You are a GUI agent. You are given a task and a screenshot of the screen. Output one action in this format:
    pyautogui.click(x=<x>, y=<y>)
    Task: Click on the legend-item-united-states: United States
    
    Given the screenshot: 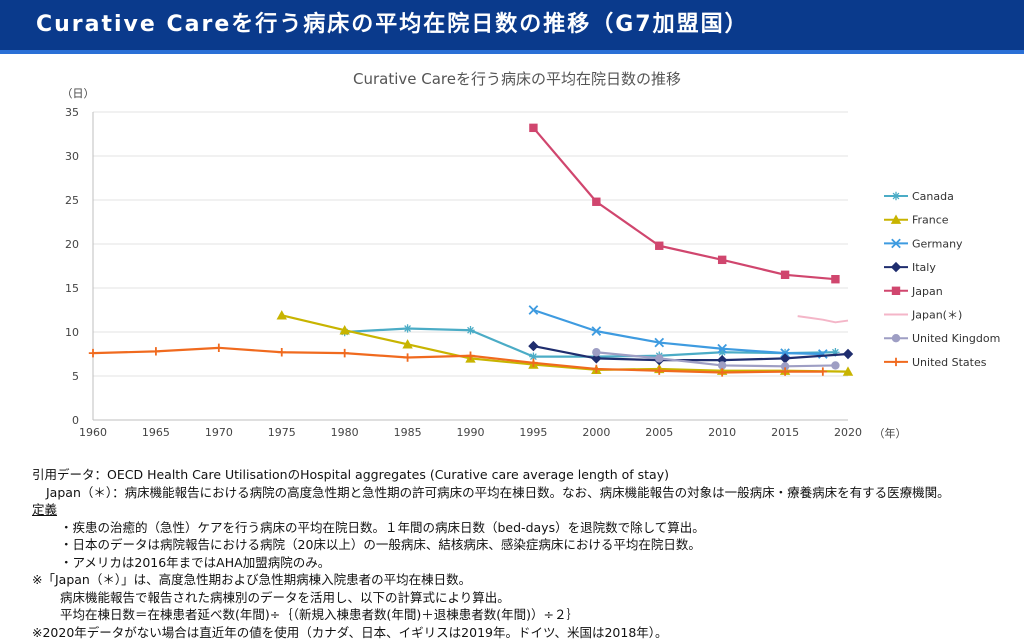 What is the action you would take?
    pyautogui.click(x=935, y=362)
    